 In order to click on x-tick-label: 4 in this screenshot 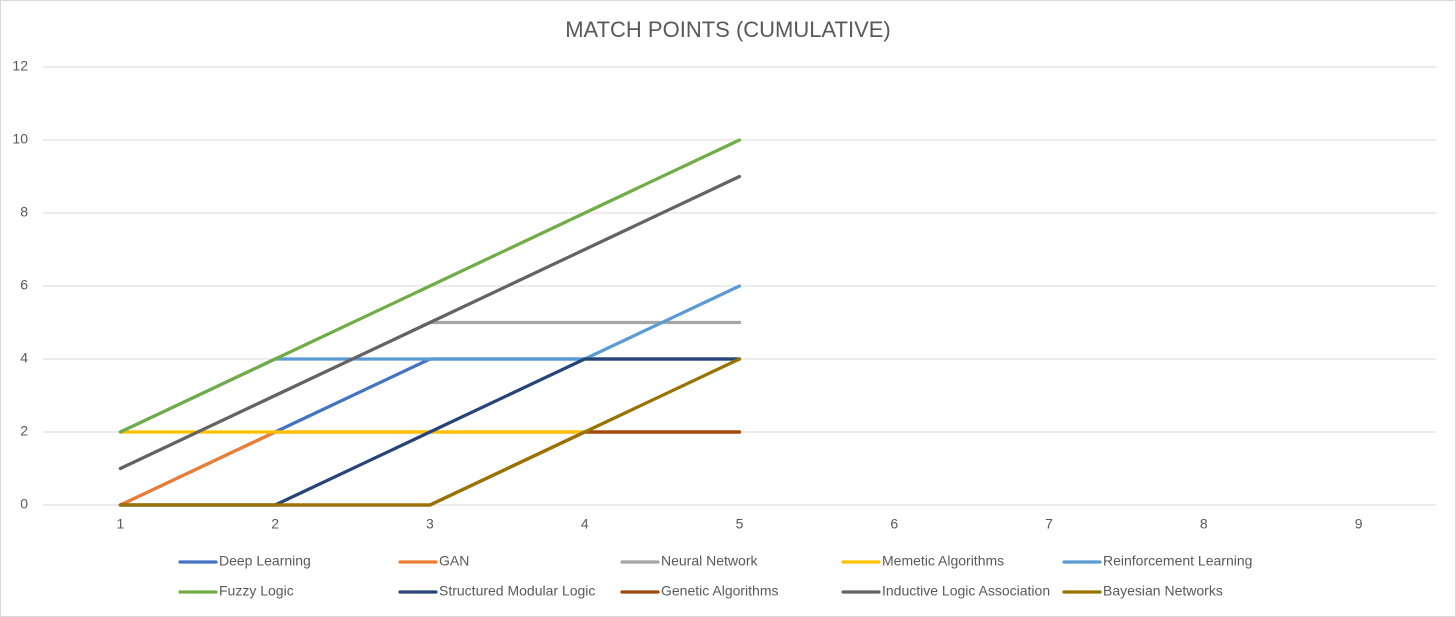, I will do `click(585, 524)`.